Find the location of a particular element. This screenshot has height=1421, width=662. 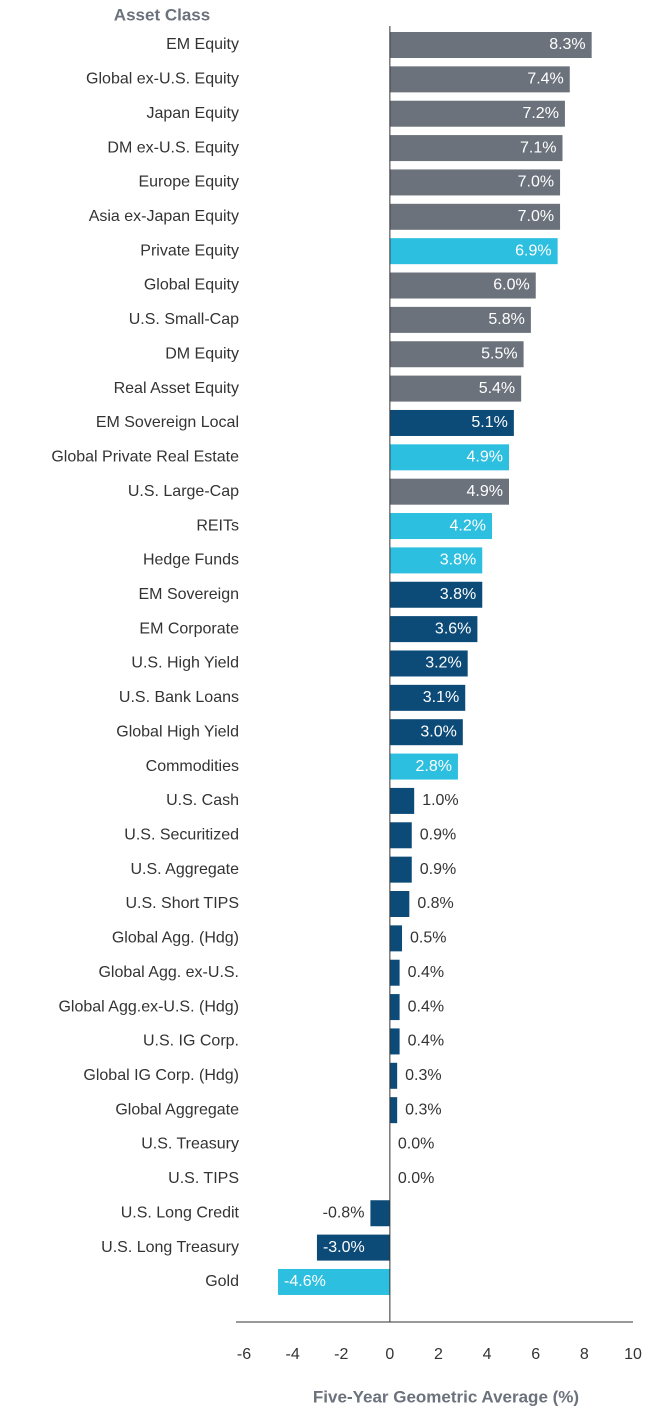

category-label: U.S. IG Corp. is located at coordinates (191, 1041).